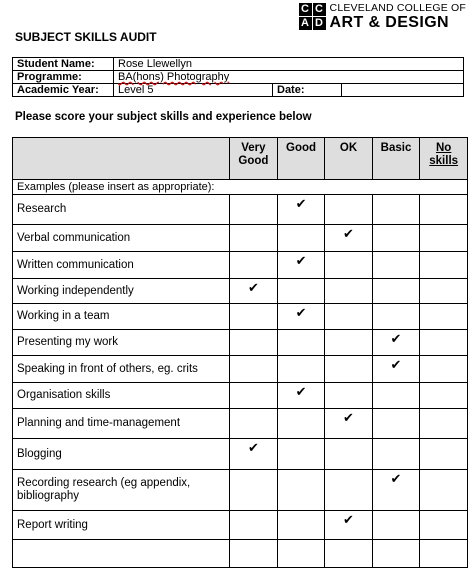 The image size is (474, 579). I want to click on programme-label: Programme:, so click(63, 77).